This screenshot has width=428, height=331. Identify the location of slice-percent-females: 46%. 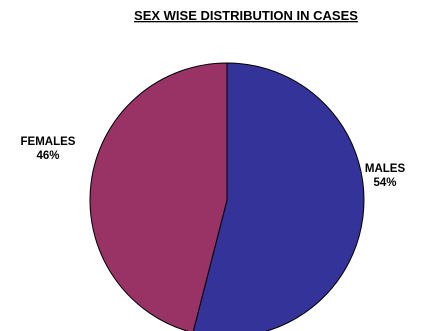
(47, 156).